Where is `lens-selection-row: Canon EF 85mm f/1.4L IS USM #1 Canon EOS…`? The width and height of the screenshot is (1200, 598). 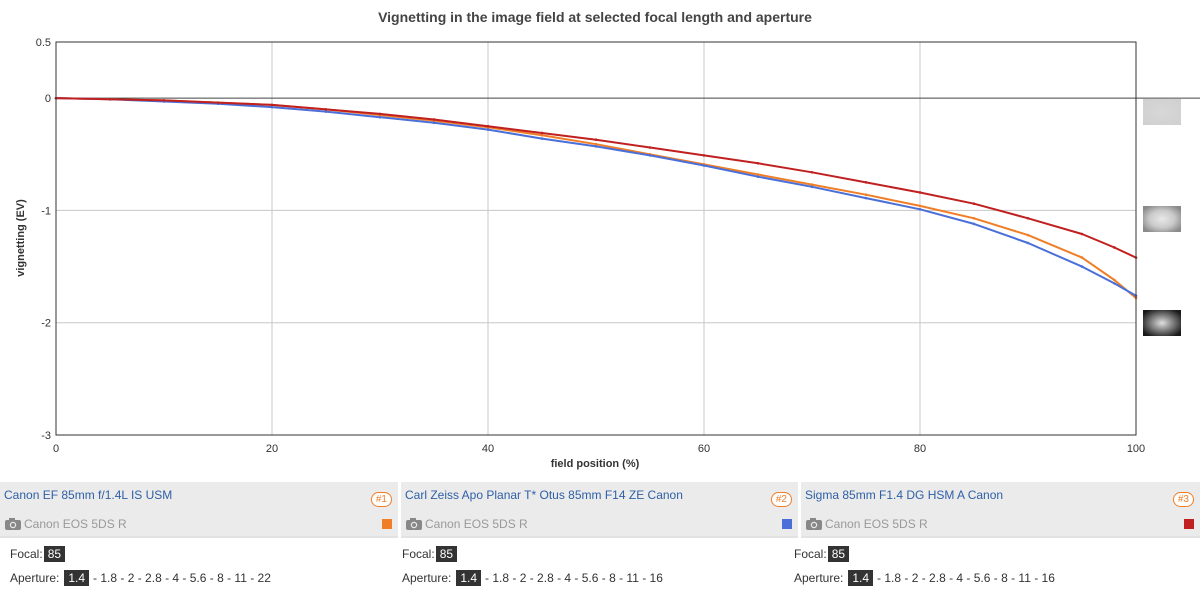
lens-selection-row: Canon EF 85mm f/1.4L IS USM #1 Canon EOS… is located at coordinates (600, 510).